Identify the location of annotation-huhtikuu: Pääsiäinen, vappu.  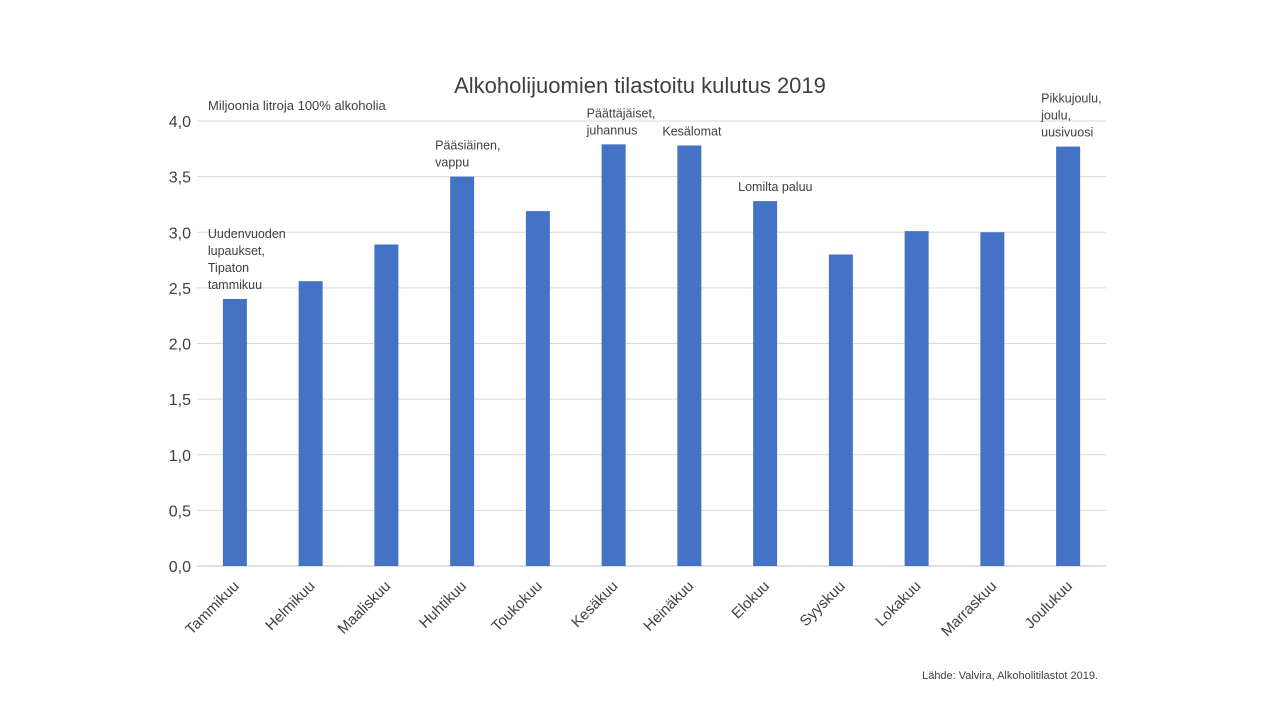
(467, 154).